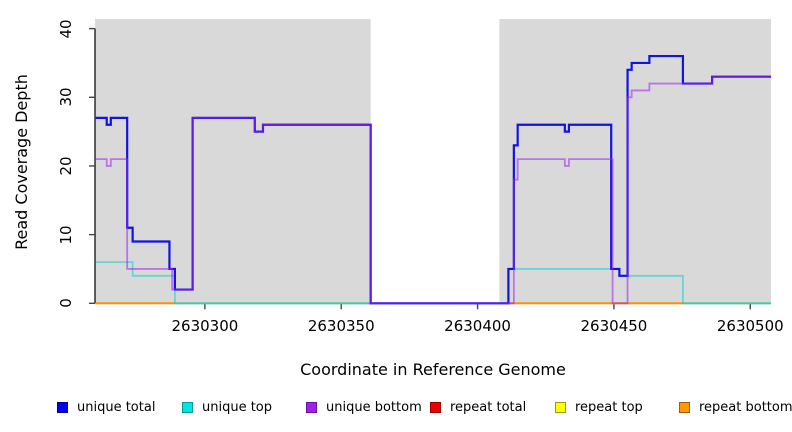 The width and height of the screenshot is (792, 432). Describe the element at coordinates (433, 369) in the screenshot. I see `x-axis-title: Coordinate in Reference Genome` at that location.